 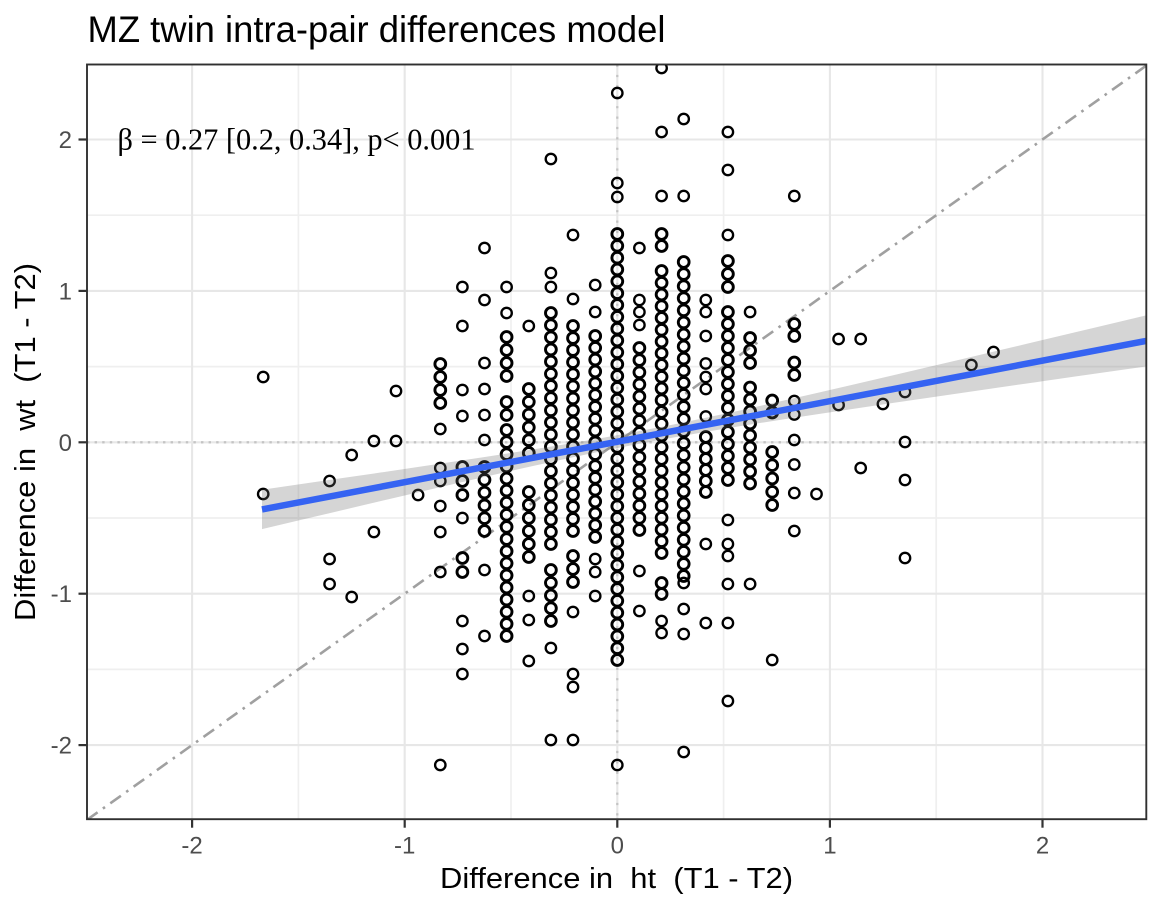 I want to click on svg-text:MZ twin intra-pair differences: MZ twin intra-pair differences model, so click(x=377, y=29).